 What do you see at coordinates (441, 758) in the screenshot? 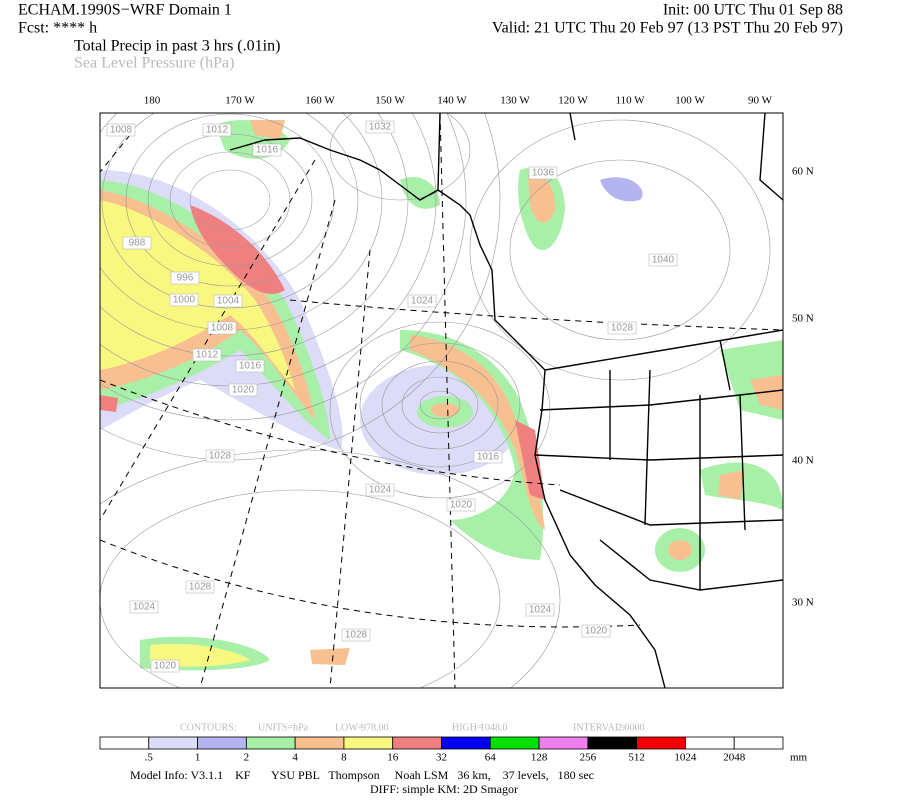
I see `colorbar-label: 32` at bounding box center [441, 758].